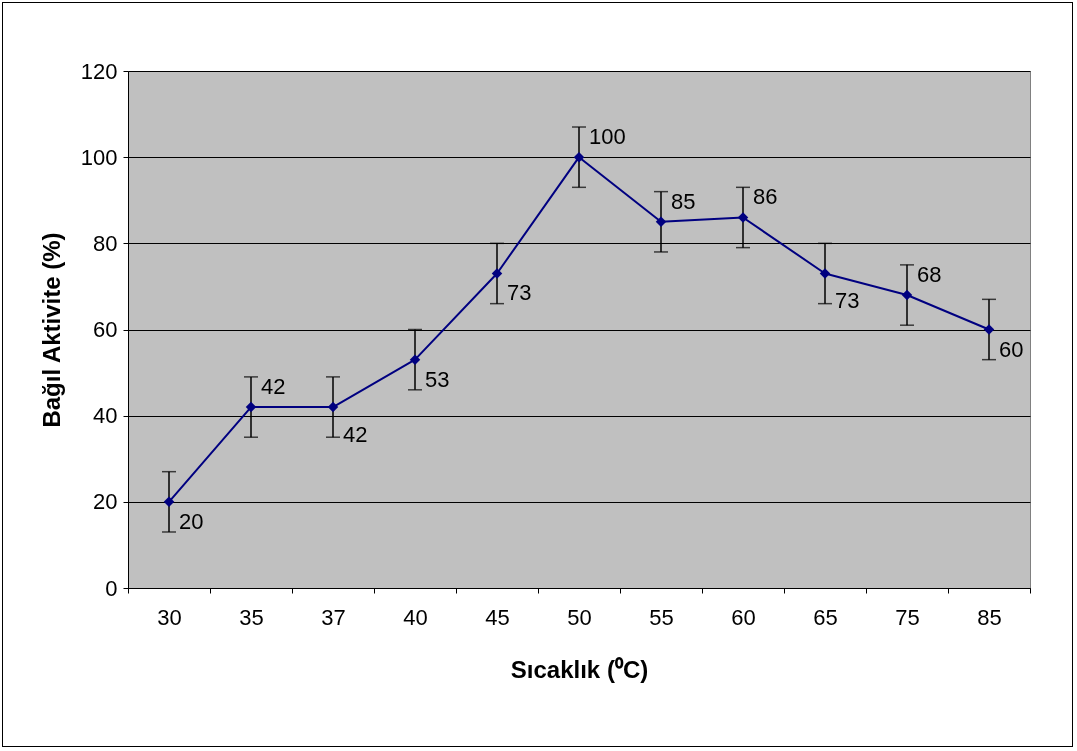 The height and width of the screenshot is (751, 1077). Describe the element at coordinates (105, 502) in the screenshot. I see `y-tick-label: 20` at that location.